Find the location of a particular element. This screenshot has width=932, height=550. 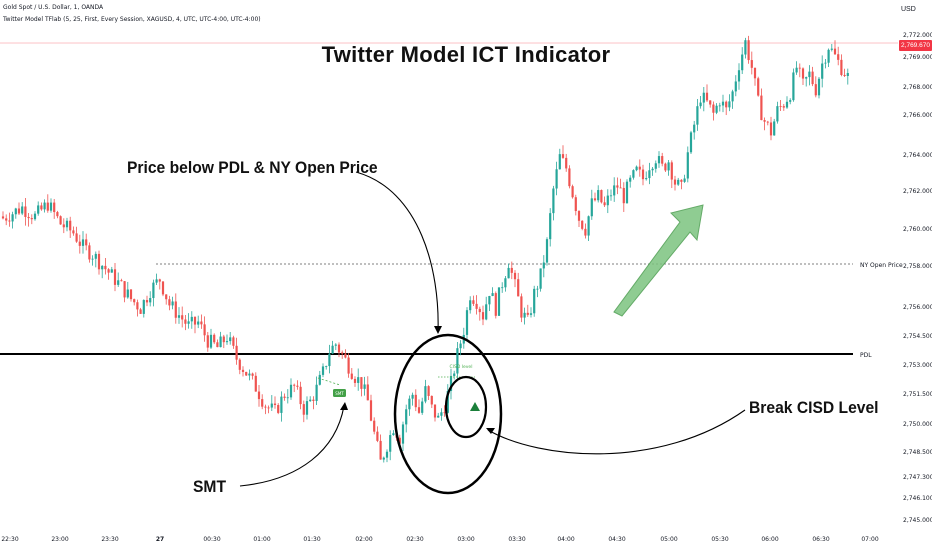

y-tick-label: 2,750.000 is located at coordinates (917, 424).